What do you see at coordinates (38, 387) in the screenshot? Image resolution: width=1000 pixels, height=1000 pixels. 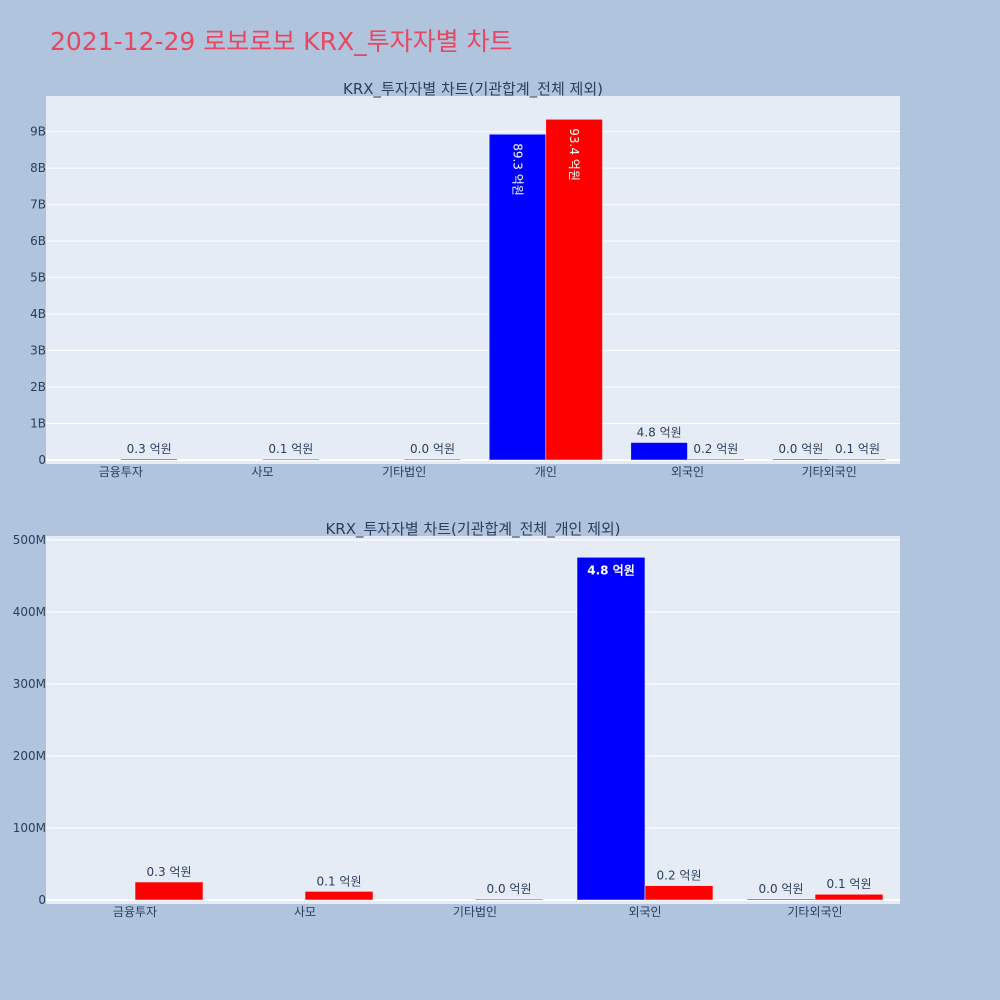 I see `y-tick-label: 2B` at bounding box center [38, 387].